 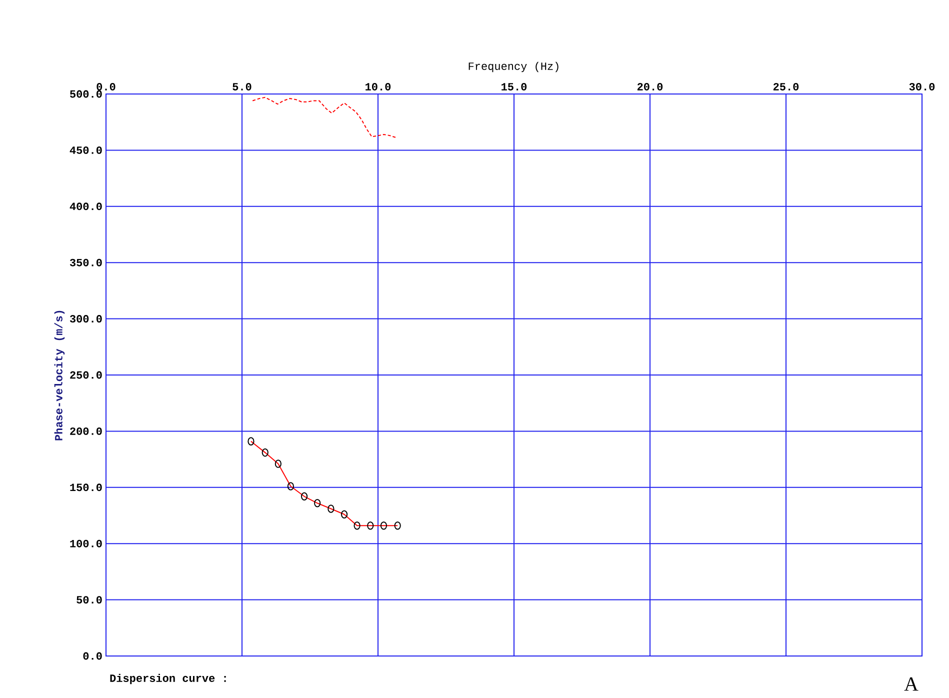 What do you see at coordinates (786, 86) in the screenshot?
I see `x-tick-label: 25.0` at bounding box center [786, 86].